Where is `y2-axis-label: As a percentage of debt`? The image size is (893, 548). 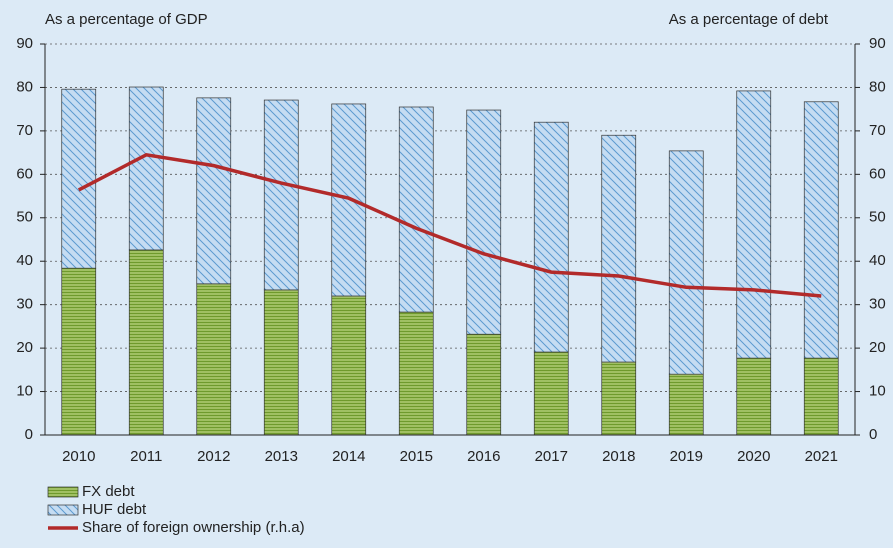 y2-axis-label: As a percentage of debt is located at coordinates (749, 19).